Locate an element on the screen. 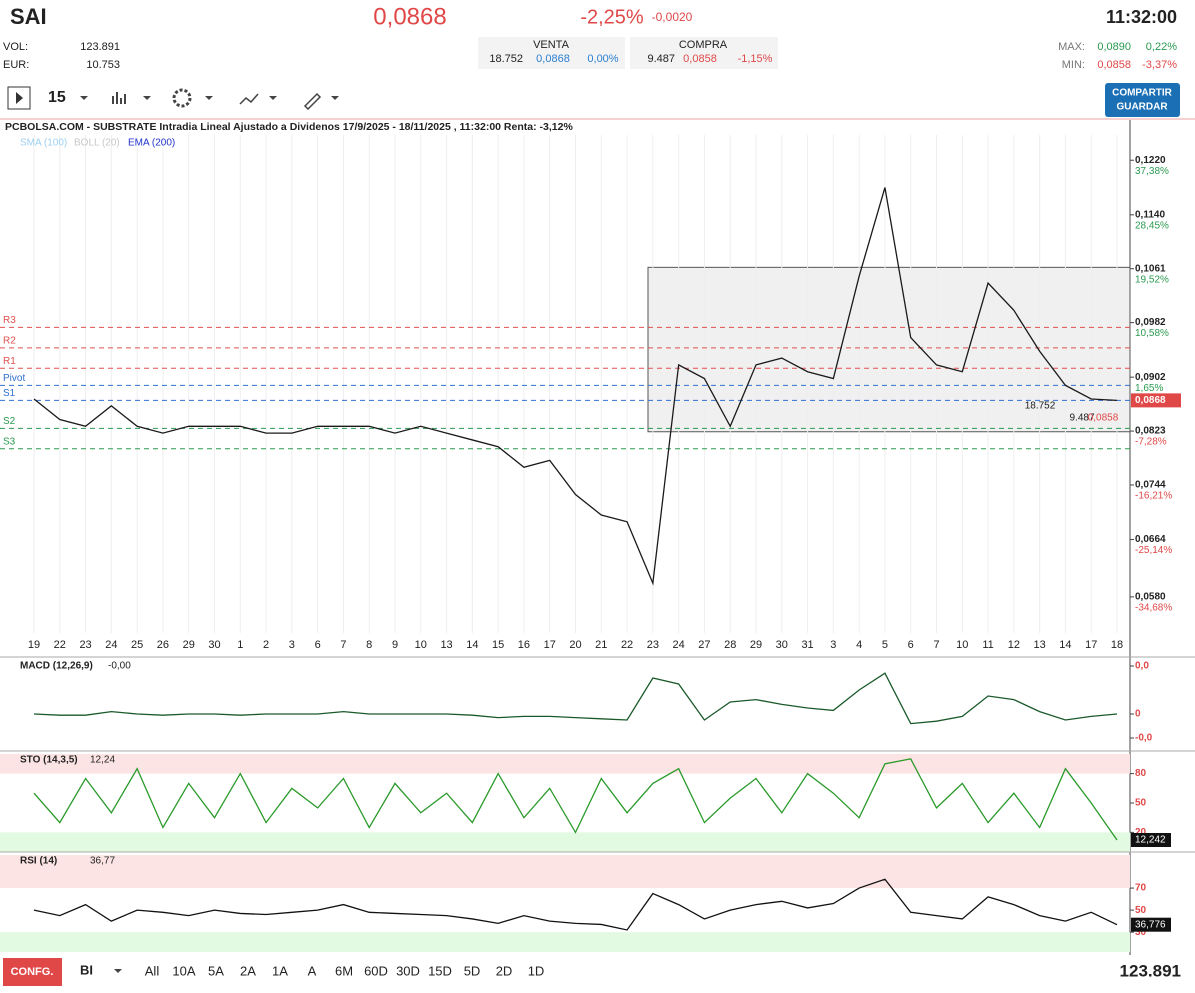 Image resolution: width=1195 pixels, height=993 pixels. settings-icon is located at coordinates (182, 98).